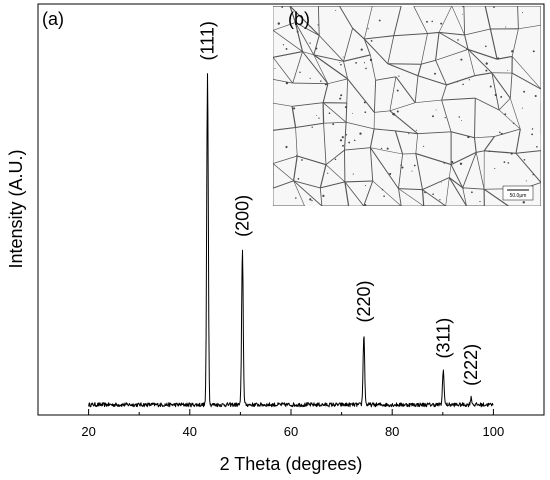 The image size is (550, 480). I want to click on panel-label-main: (a), so click(53, 19).